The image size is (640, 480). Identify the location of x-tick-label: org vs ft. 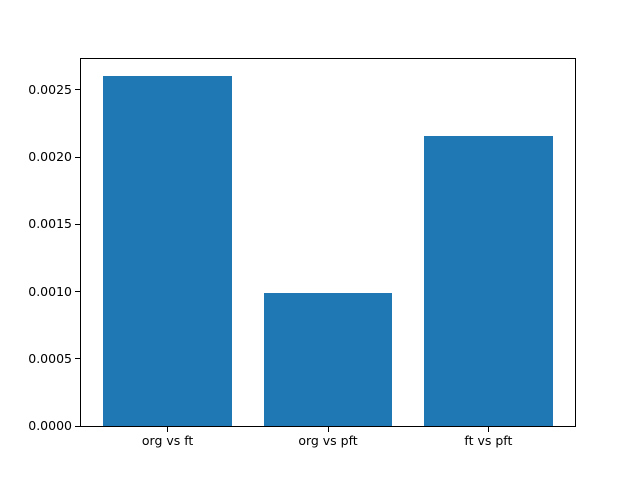
(167, 440).